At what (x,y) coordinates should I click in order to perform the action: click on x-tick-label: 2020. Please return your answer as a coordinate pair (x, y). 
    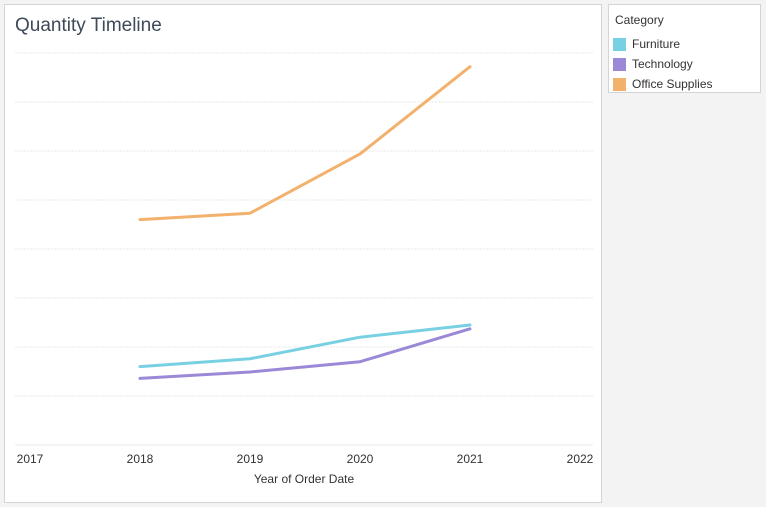
    Looking at the image, I should click on (360, 459).